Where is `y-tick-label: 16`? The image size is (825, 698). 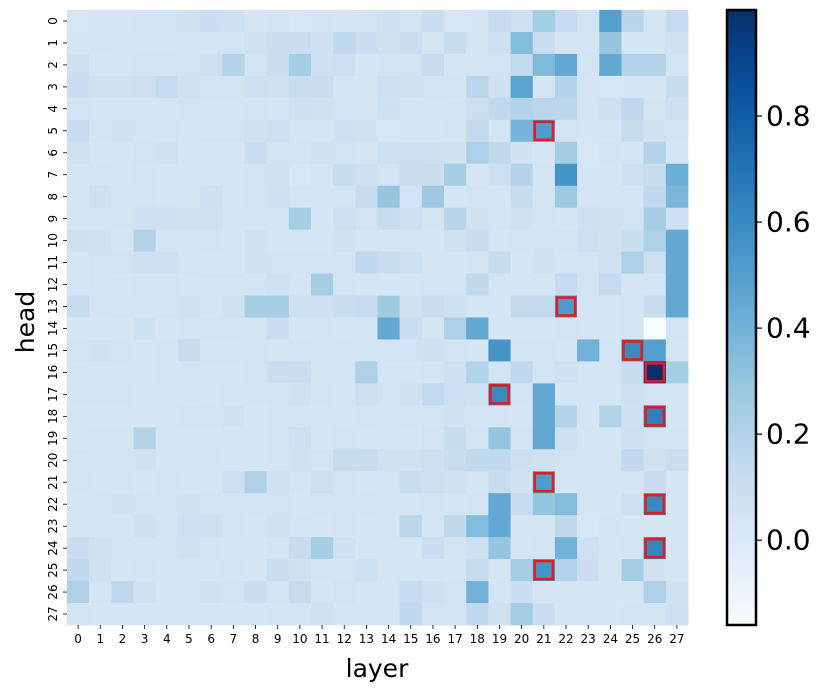
y-tick-label: 16 is located at coordinates (53, 372).